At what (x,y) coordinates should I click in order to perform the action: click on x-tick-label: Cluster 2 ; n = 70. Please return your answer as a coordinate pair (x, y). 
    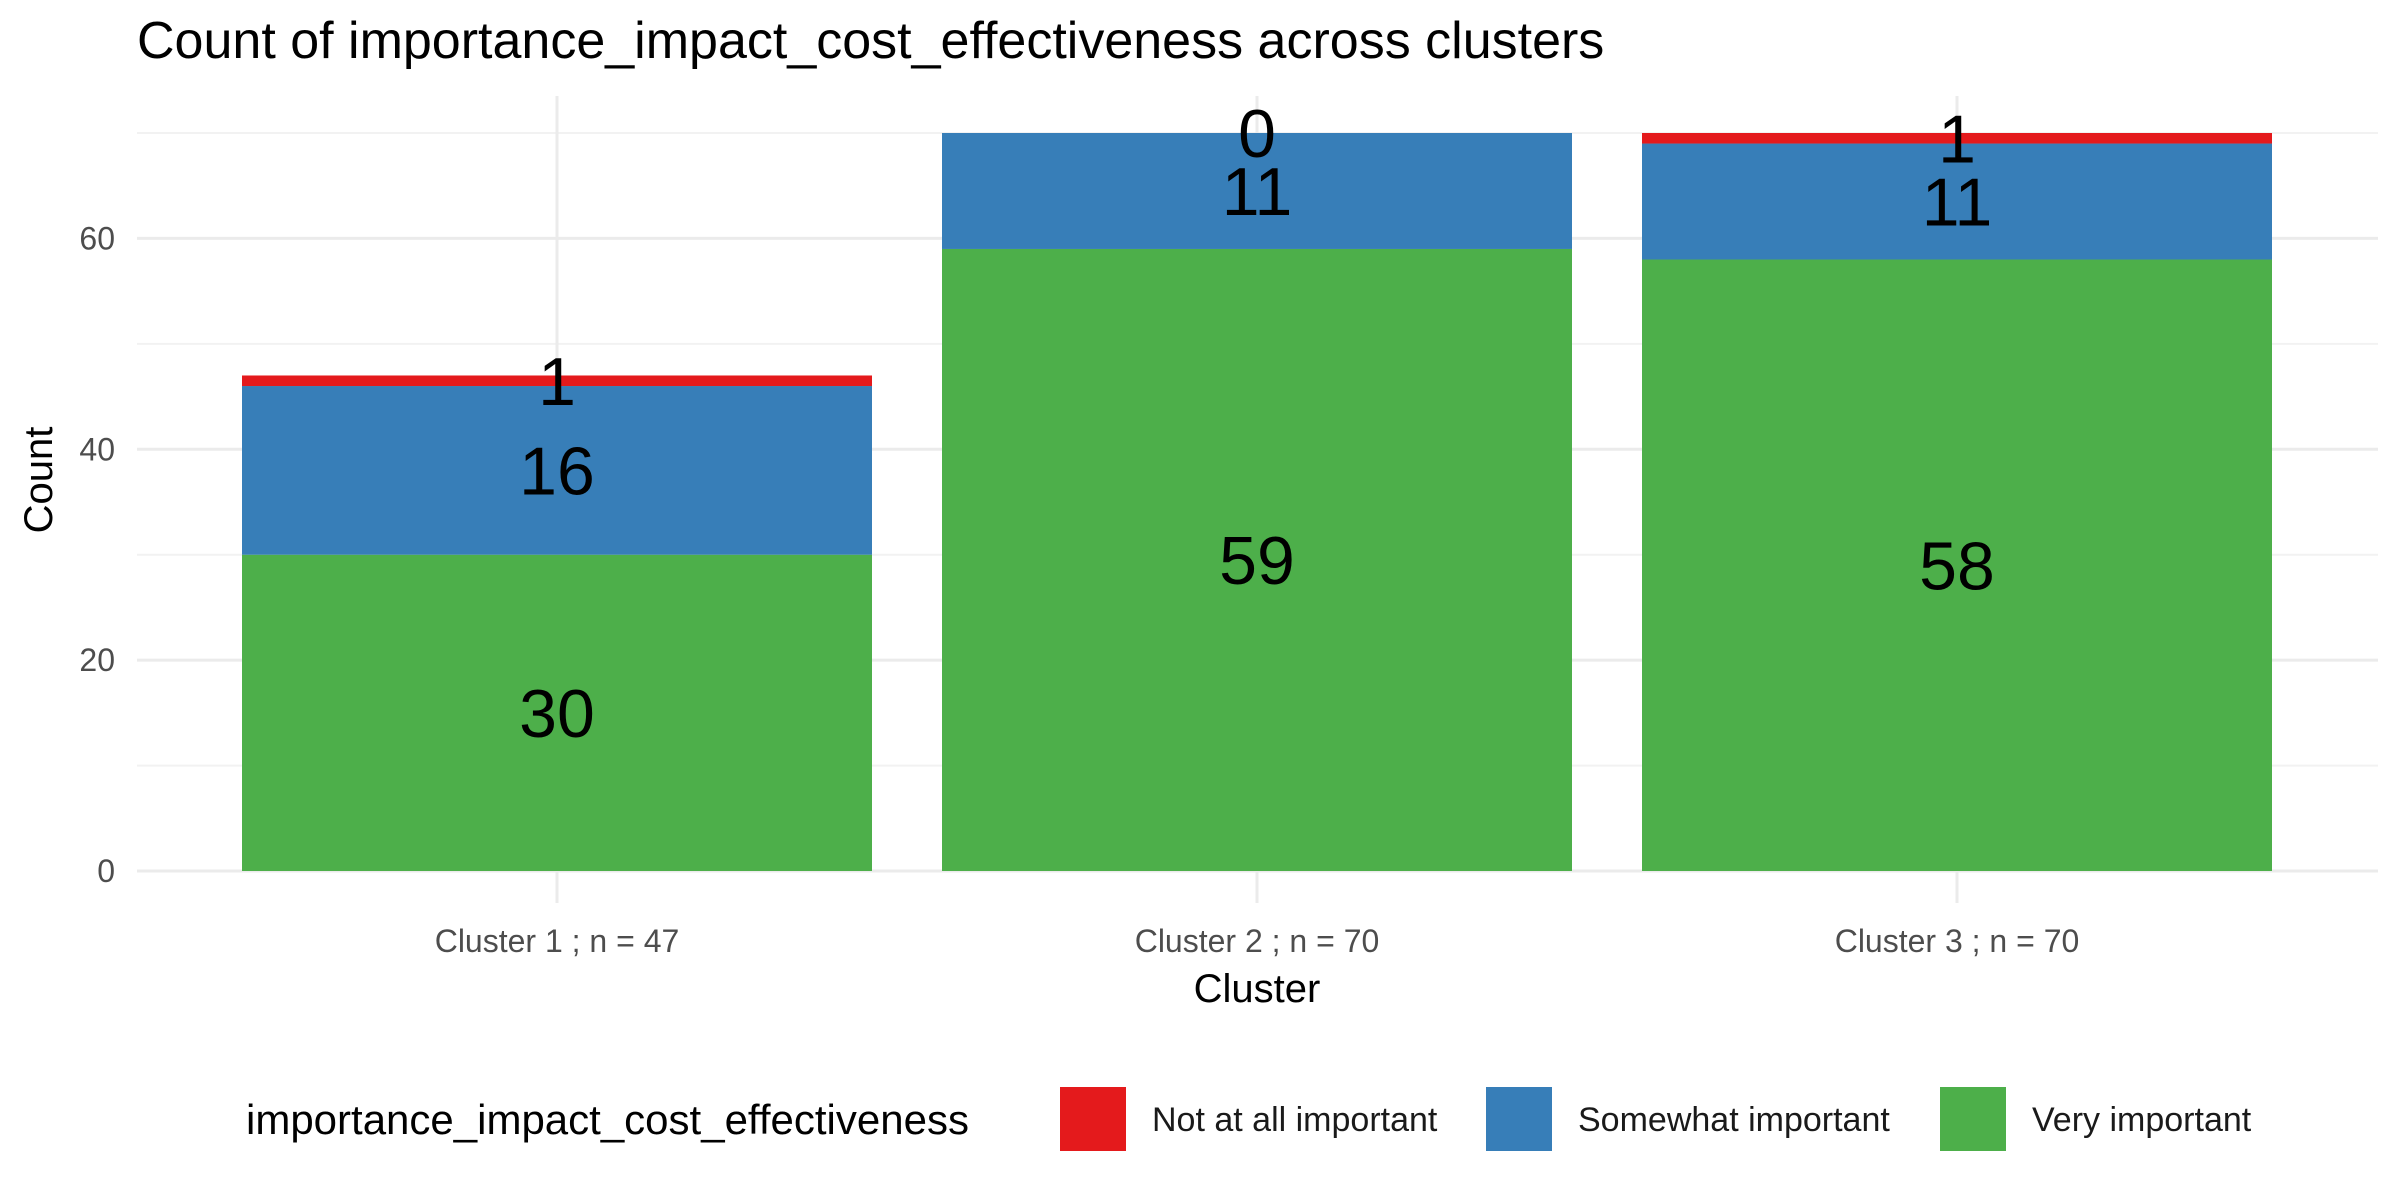
    Looking at the image, I should click on (1257, 941).